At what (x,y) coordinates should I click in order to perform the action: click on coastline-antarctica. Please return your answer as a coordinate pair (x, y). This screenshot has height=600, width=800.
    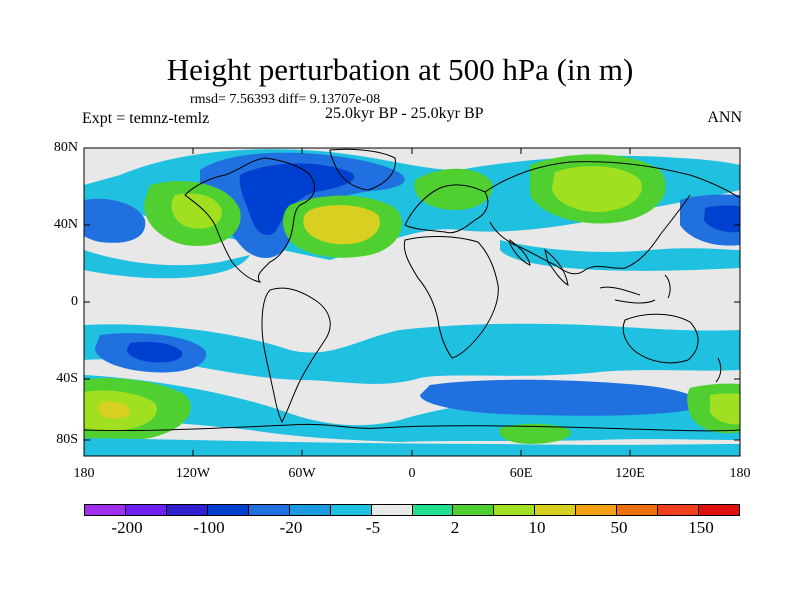
    Looking at the image, I should click on (412, 427).